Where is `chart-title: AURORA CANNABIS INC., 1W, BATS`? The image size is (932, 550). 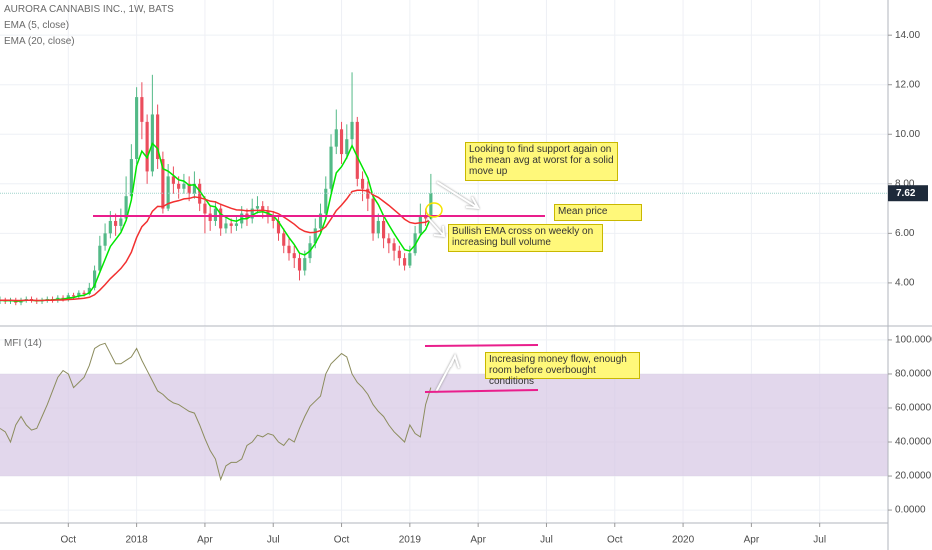
chart-title: AURORA CANNABIS INC., 1W, BATS is located at coordinates (89, 9).